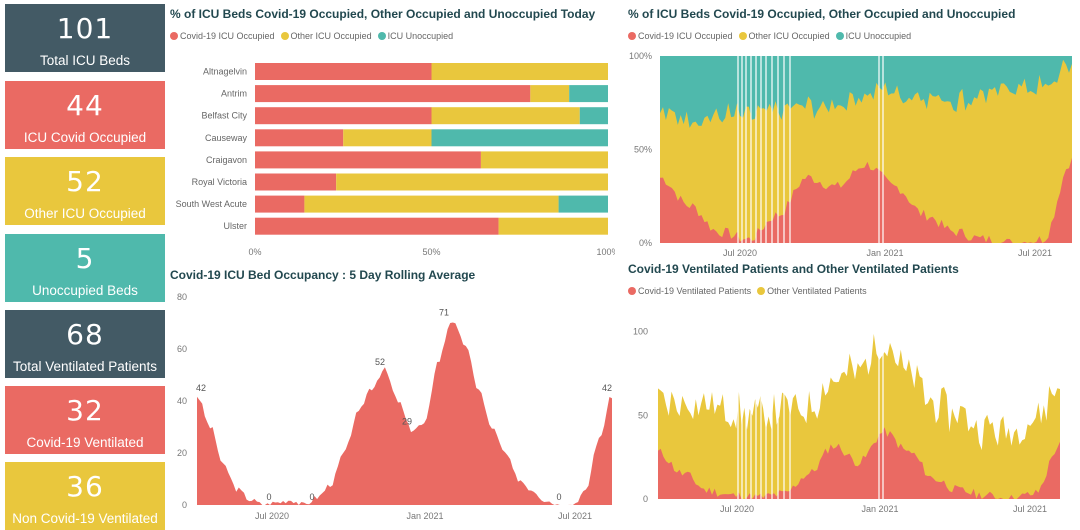  I want to click on data-label: 52, so click(380, 362).